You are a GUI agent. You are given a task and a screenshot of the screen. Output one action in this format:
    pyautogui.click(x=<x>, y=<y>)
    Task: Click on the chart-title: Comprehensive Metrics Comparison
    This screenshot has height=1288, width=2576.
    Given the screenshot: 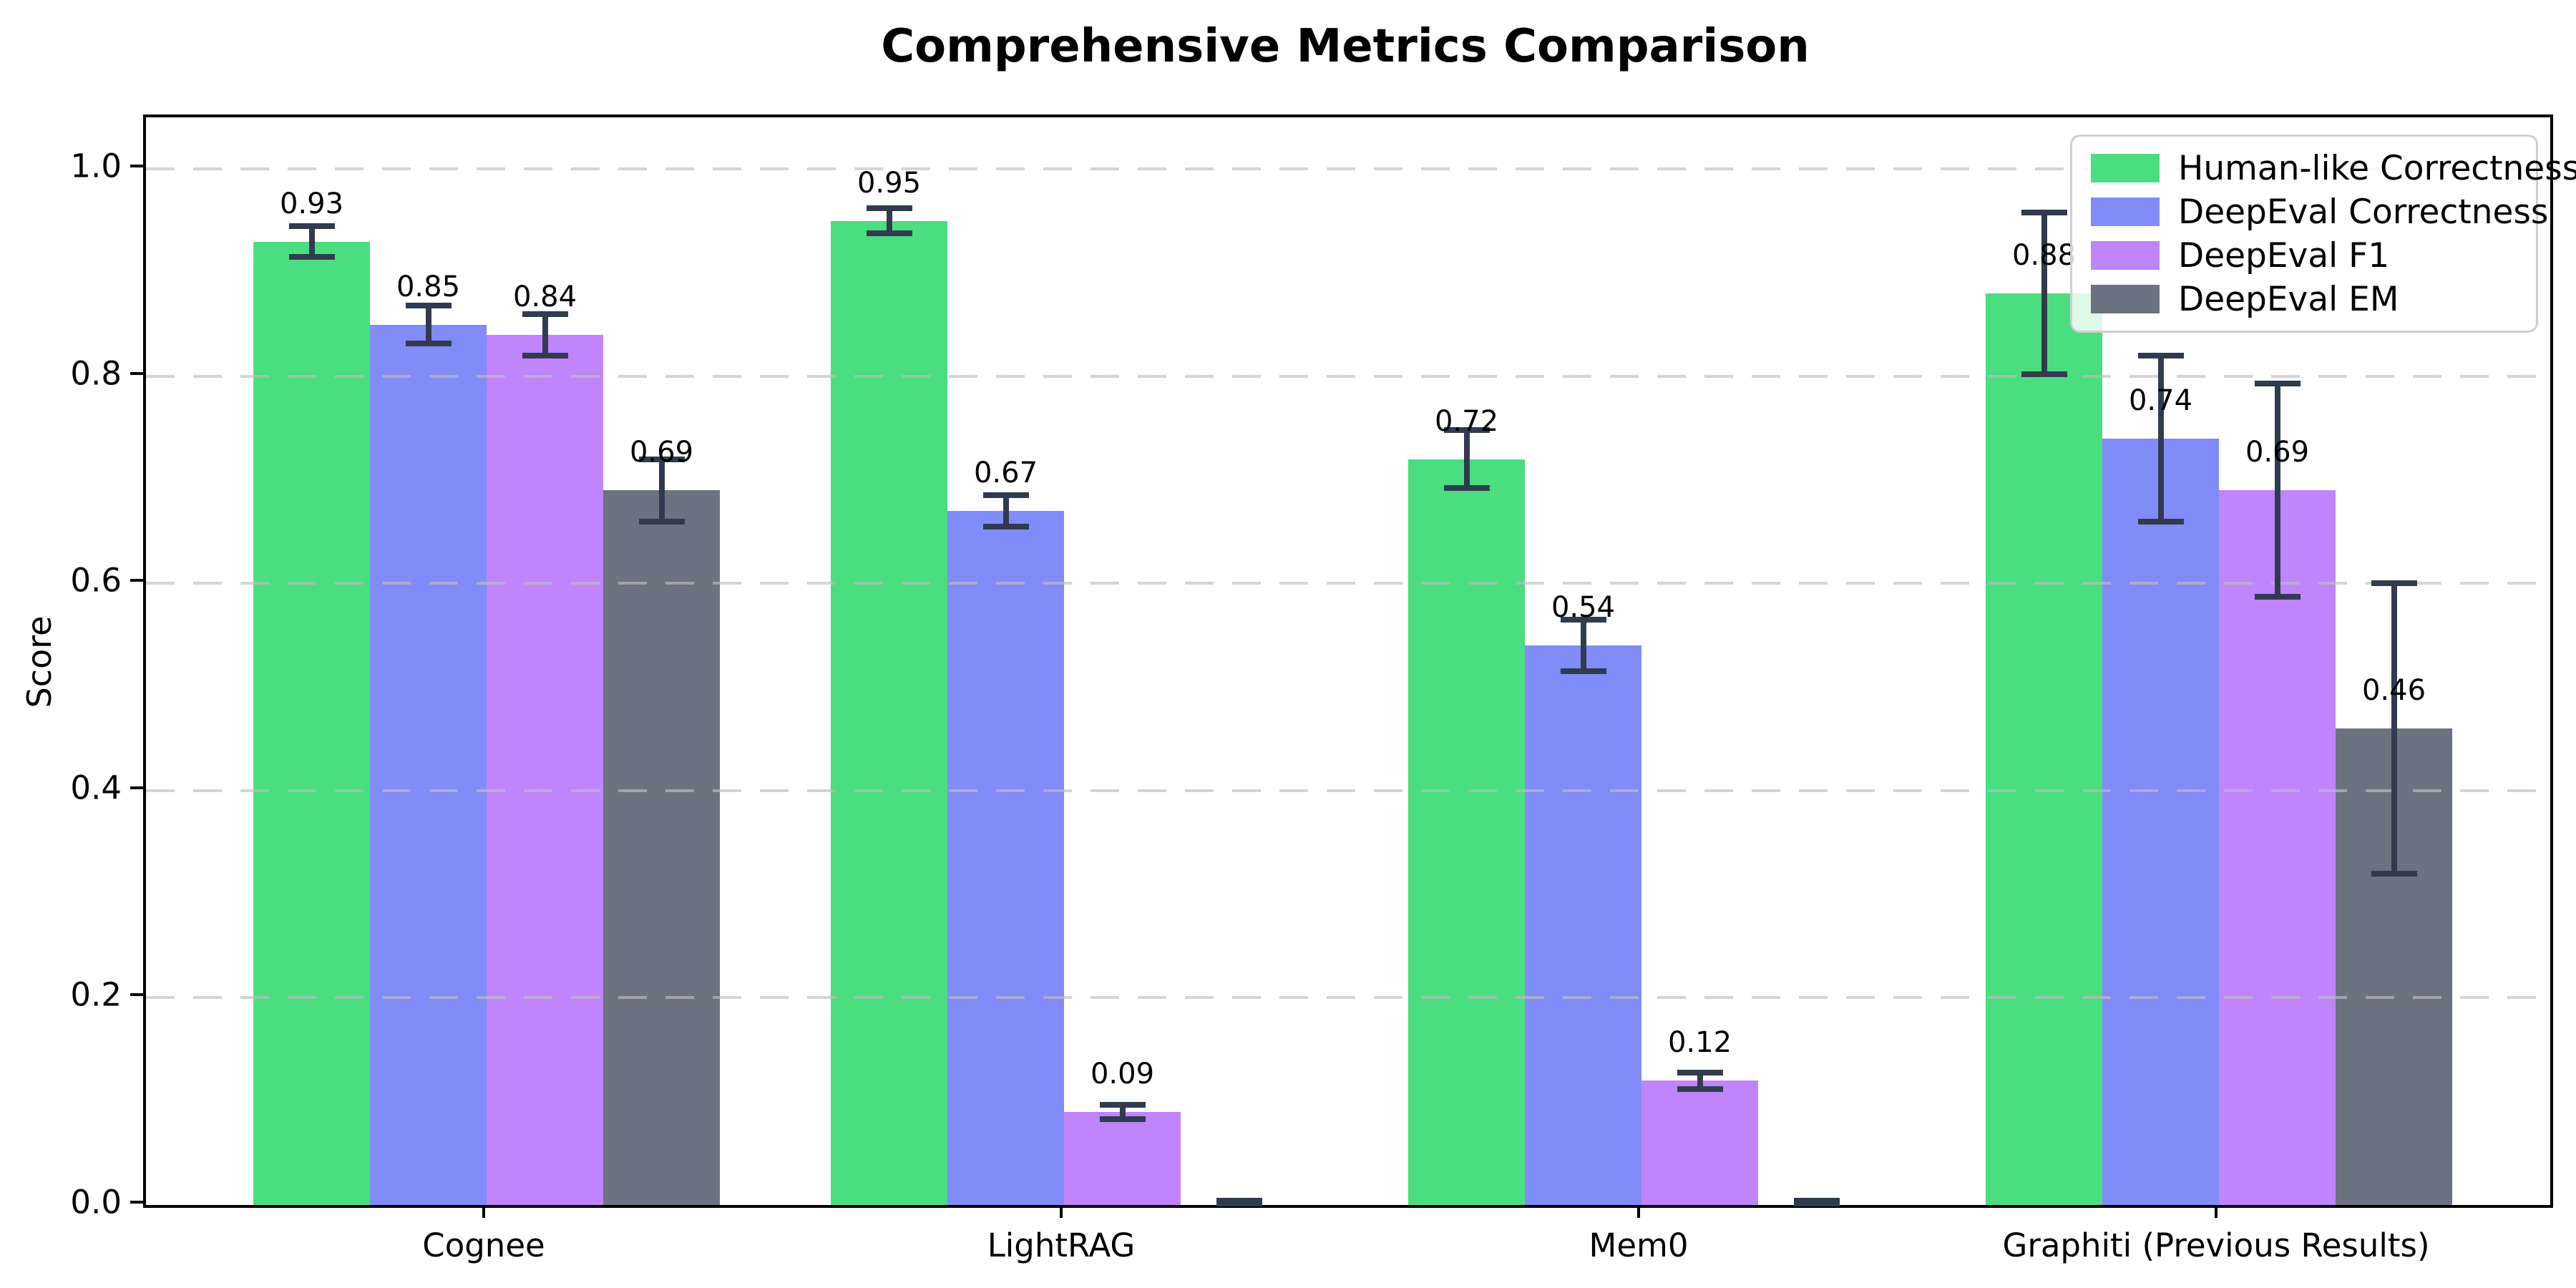 What is the action you would take?
    pyautogui.click(x=1345, y=46)
    